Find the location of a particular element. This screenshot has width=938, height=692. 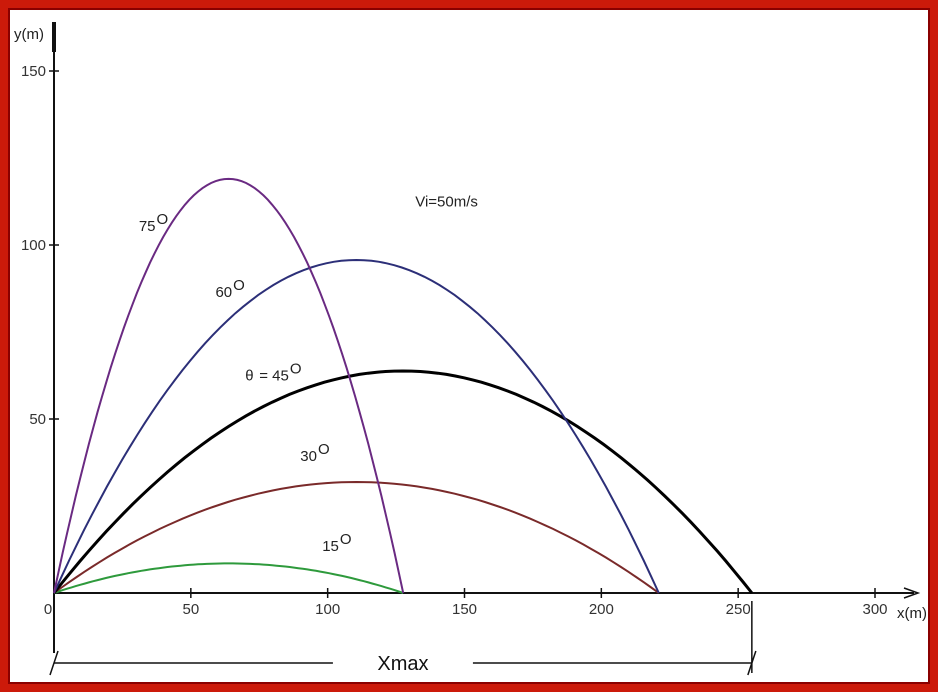

trajectory-15-deg is located at coordinates (228, 578).